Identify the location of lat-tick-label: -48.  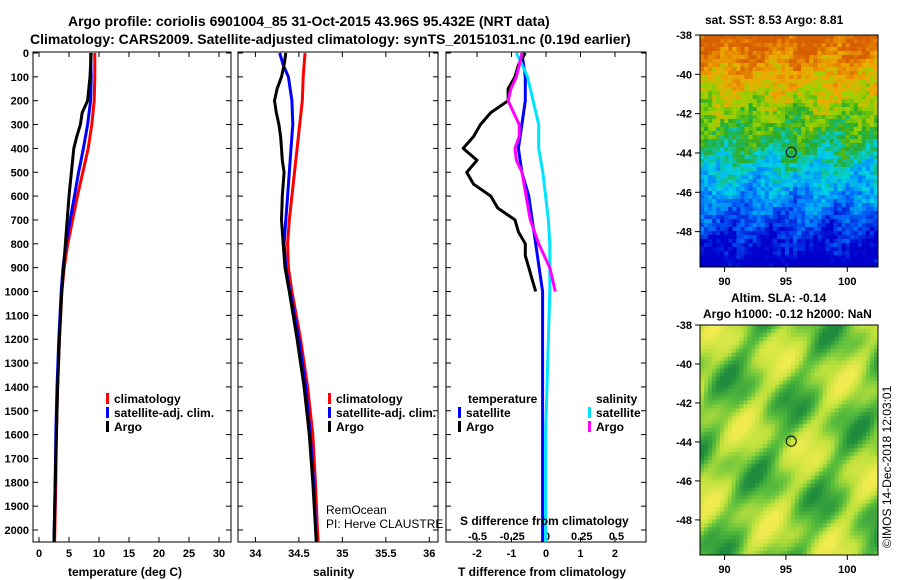
(684, 233).